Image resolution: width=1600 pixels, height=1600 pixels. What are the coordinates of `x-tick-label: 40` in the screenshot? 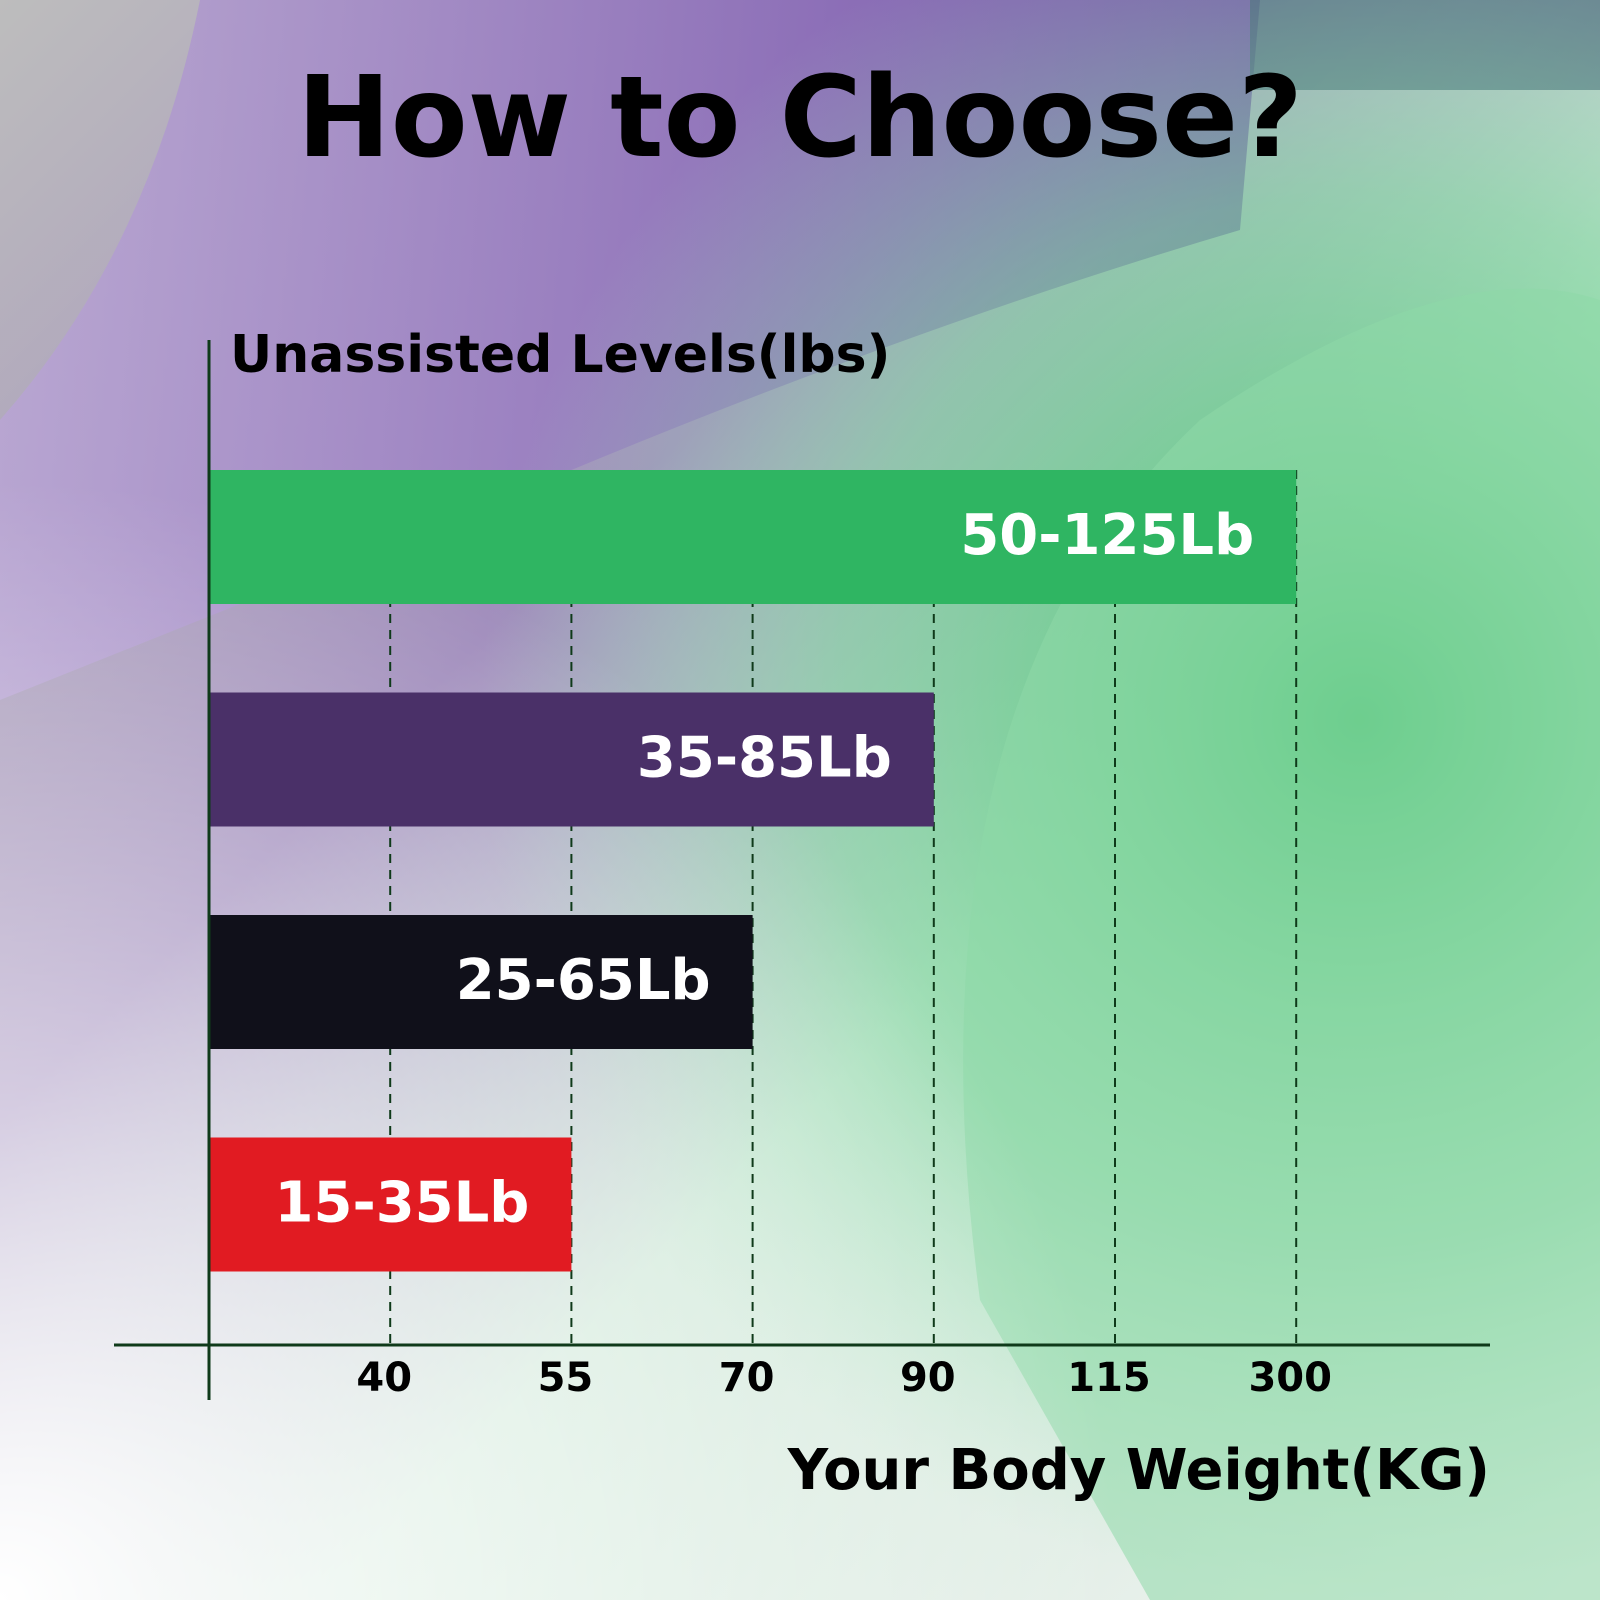 It's located at (384, 1378).